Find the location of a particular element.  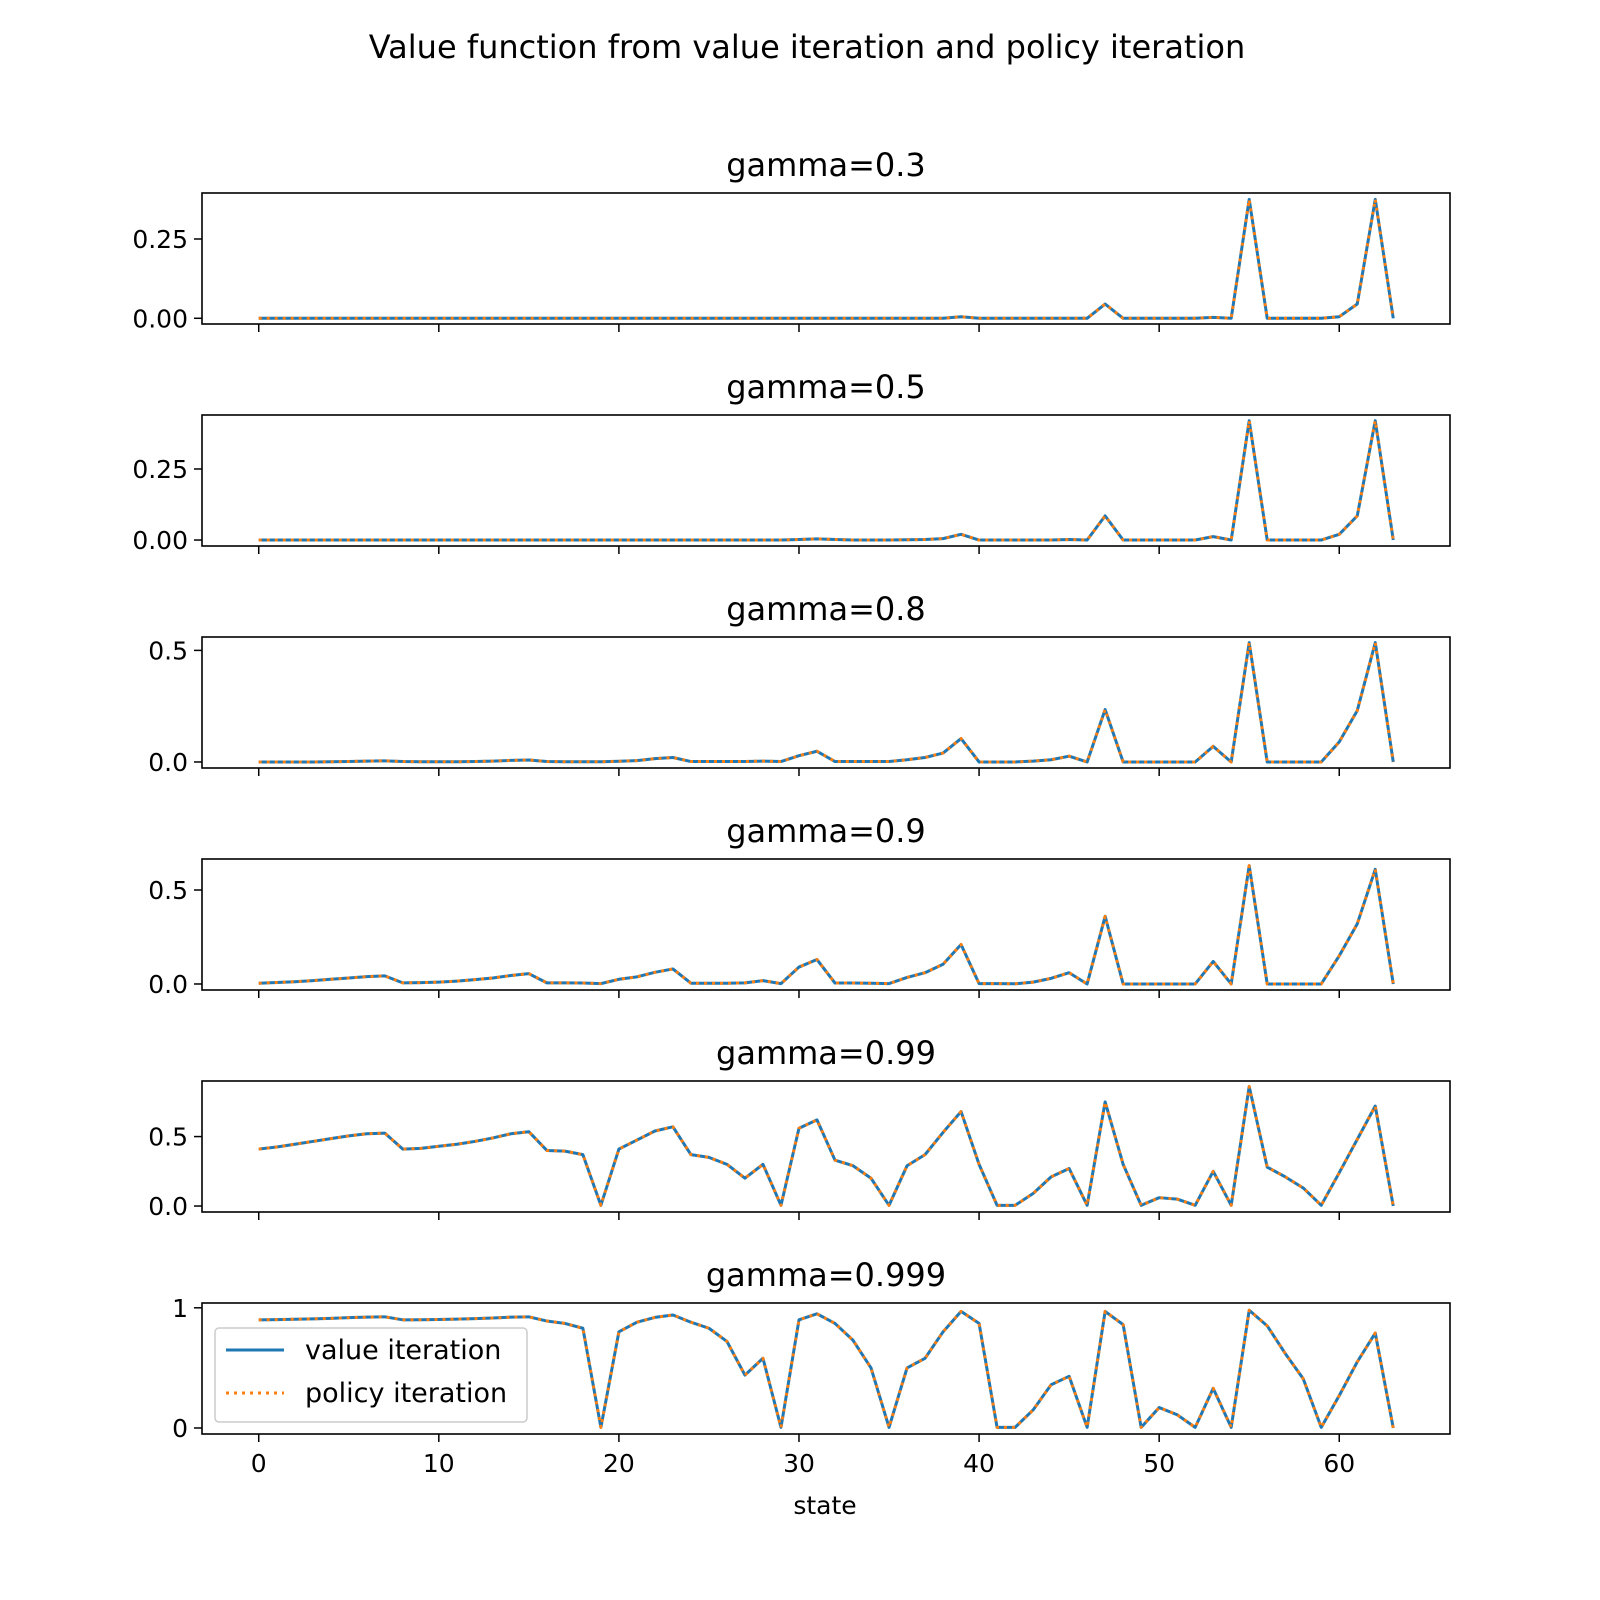

subplot-1: gamma=0.5 0.00 0.25 is located at coordinates (791, 461).